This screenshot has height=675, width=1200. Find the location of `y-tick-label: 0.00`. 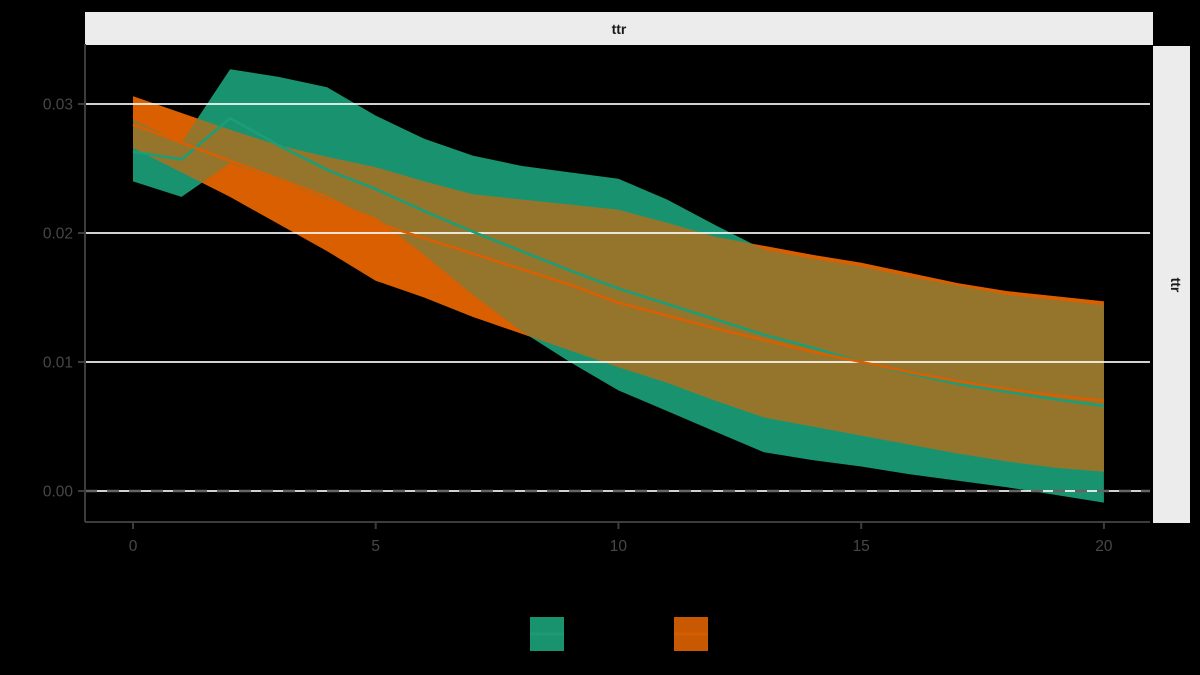

y-tick-label: 0.00 is located at coordinates (58, 492).